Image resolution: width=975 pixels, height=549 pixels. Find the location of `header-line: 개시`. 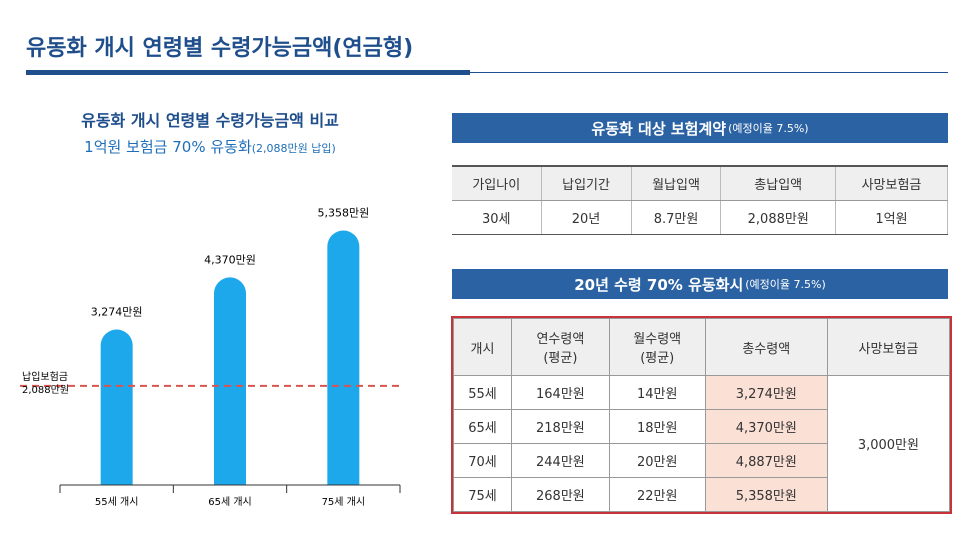

header-line: 개시 is located at coordinates (482, 349).